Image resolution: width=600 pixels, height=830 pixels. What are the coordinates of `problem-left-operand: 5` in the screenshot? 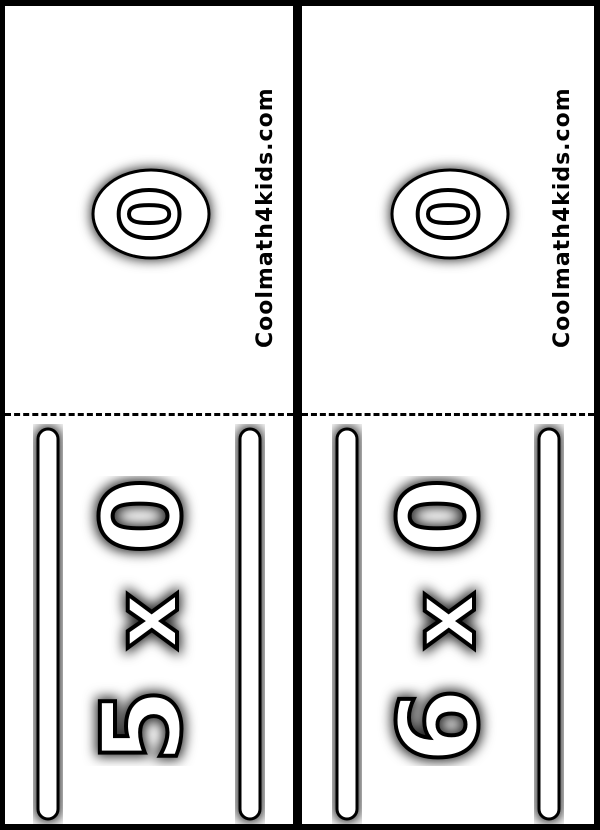 It's located at (142, 726).